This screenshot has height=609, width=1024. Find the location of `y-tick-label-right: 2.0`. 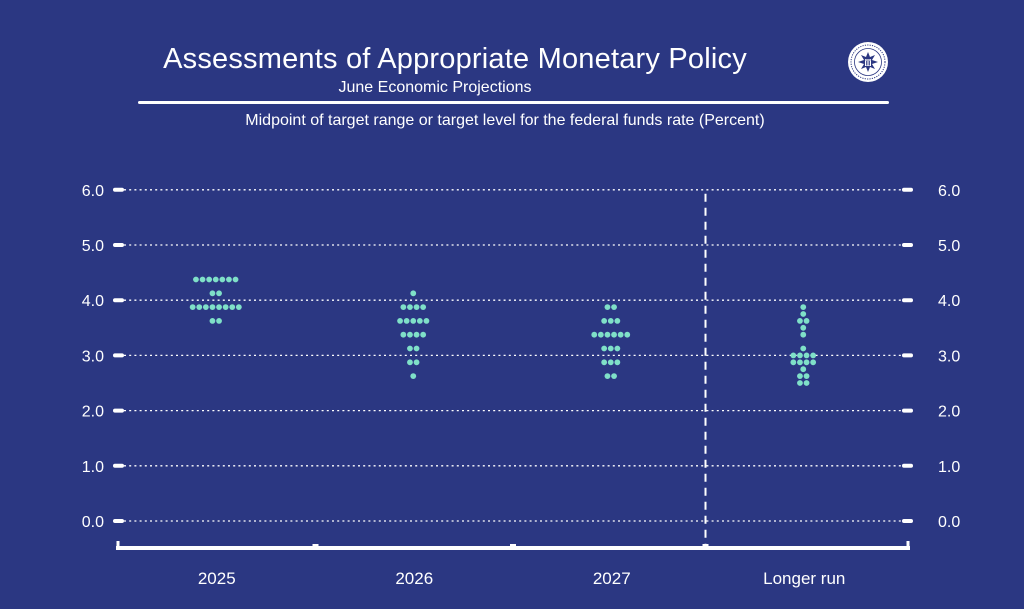

y-tick-label-right: 2.0 is located at coordinates (949, 412).